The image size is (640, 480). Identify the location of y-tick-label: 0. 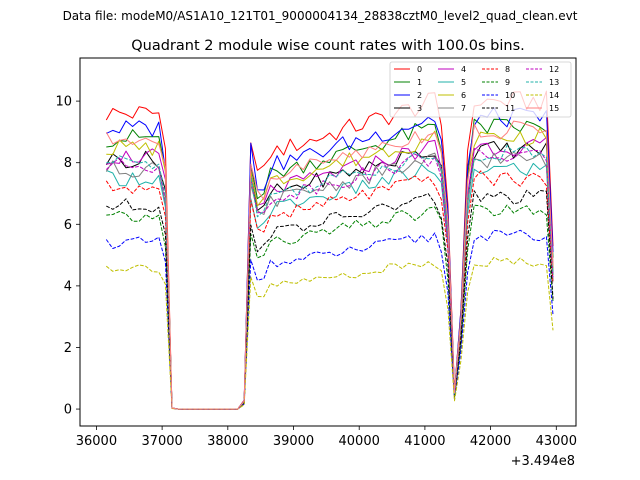
(68, 410).